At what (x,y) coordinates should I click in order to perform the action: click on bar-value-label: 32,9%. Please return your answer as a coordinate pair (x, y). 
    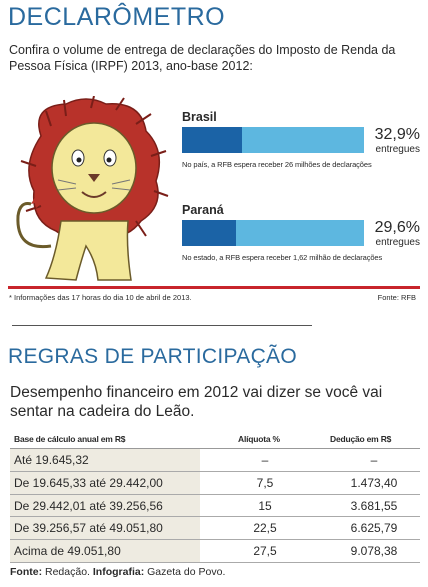
    Looking at the image, I should click on (397, 134).